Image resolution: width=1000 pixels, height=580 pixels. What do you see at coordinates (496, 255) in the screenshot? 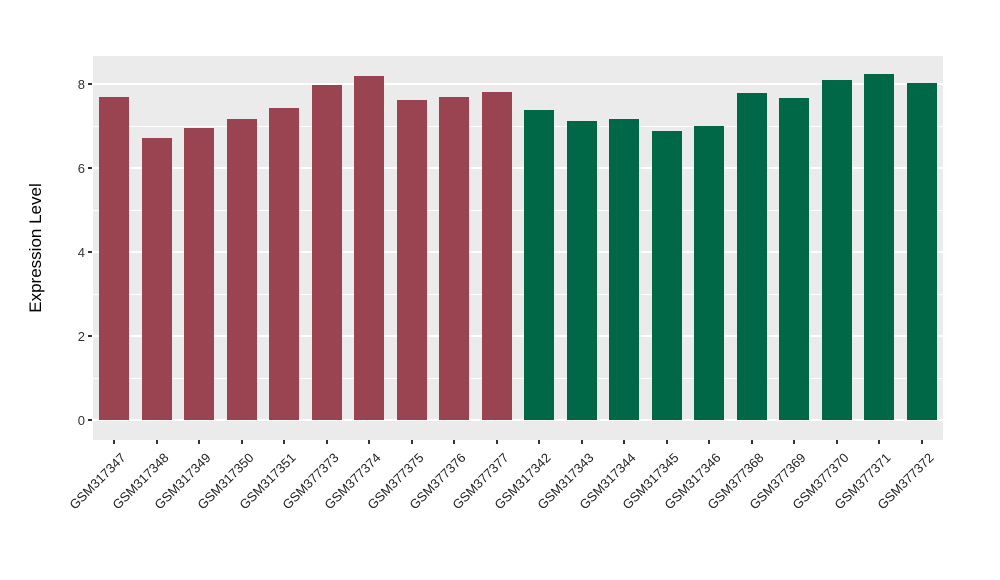
I see `bar-GSM377377` at bounding box center [496, 255].